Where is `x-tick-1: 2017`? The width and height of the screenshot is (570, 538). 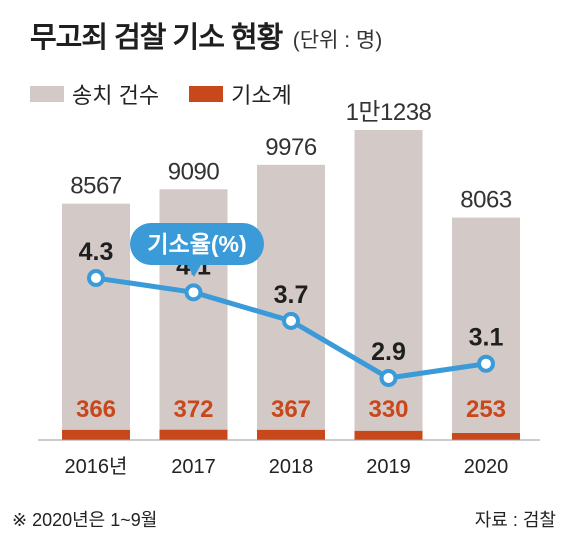 x-tick-1: 2017 is located at coordinates (193, 467).